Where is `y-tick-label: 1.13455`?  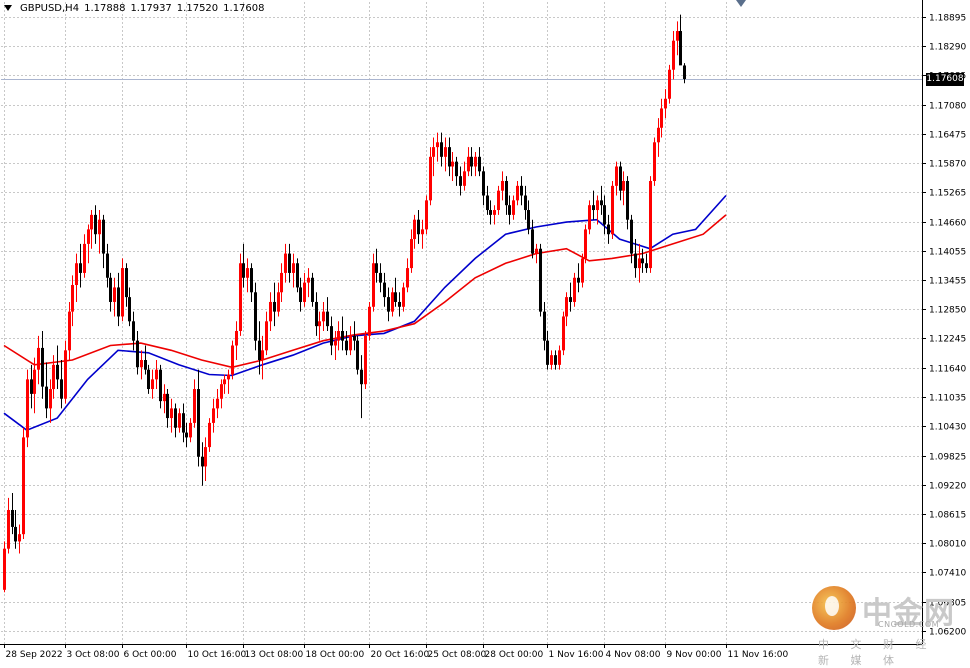
y-tick-label: 1.13455 is located at coordinates (947, 282).